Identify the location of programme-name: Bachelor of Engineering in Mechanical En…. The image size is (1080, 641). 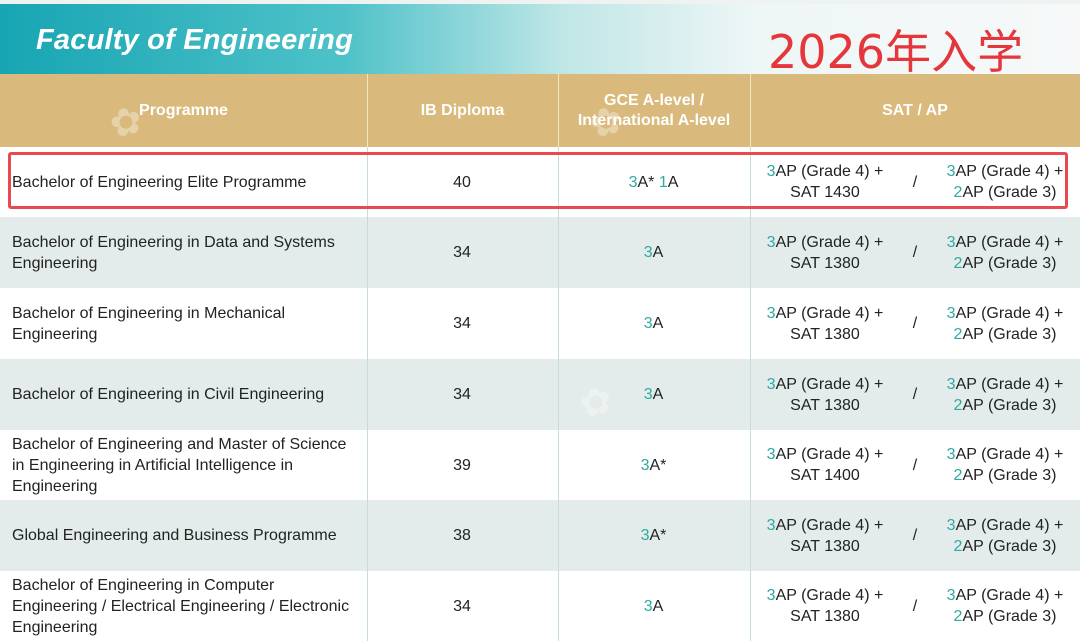
(149, 323).